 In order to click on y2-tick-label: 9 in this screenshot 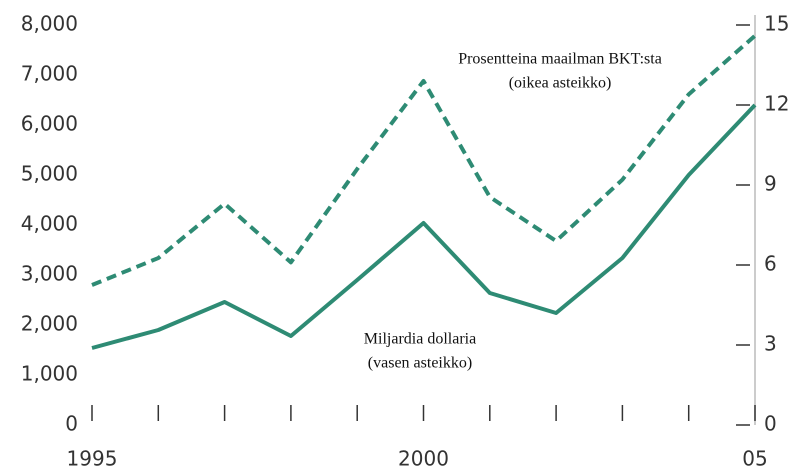, I will do `click(770, 184)`.